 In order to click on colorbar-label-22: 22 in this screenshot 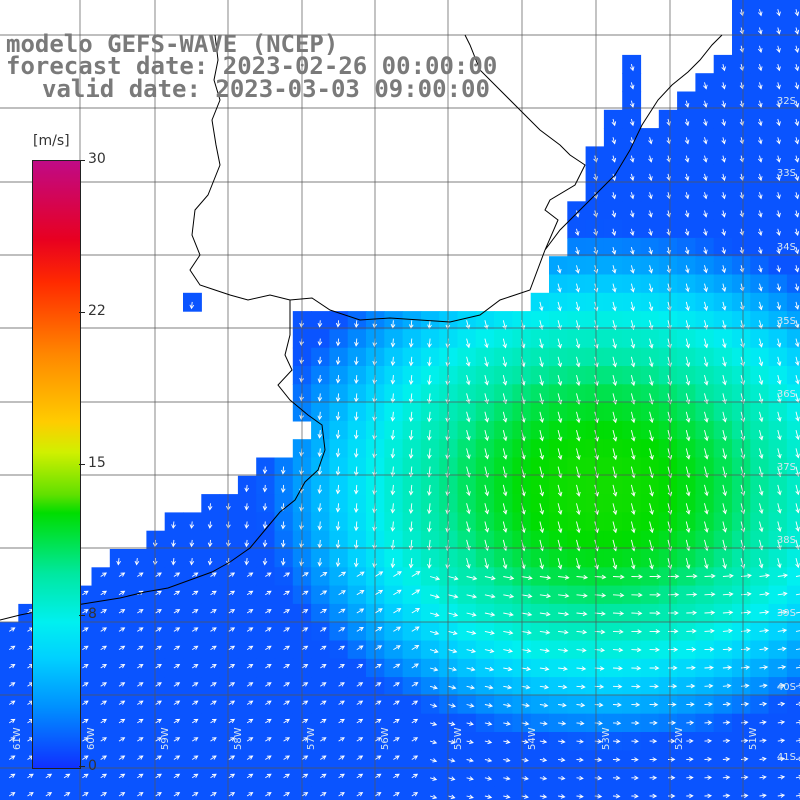, I will do `click(97, 311)`.